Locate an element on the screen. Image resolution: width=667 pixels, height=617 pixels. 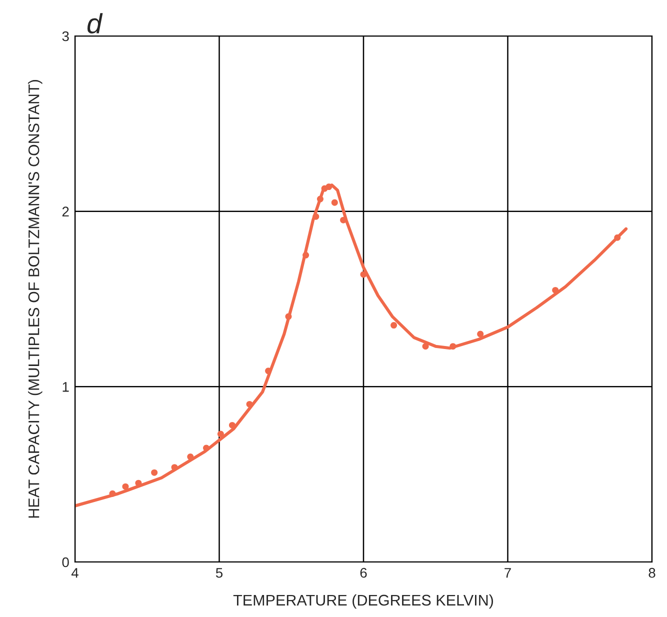
y-tick-label: 2 is located at coordinates (65, 211).